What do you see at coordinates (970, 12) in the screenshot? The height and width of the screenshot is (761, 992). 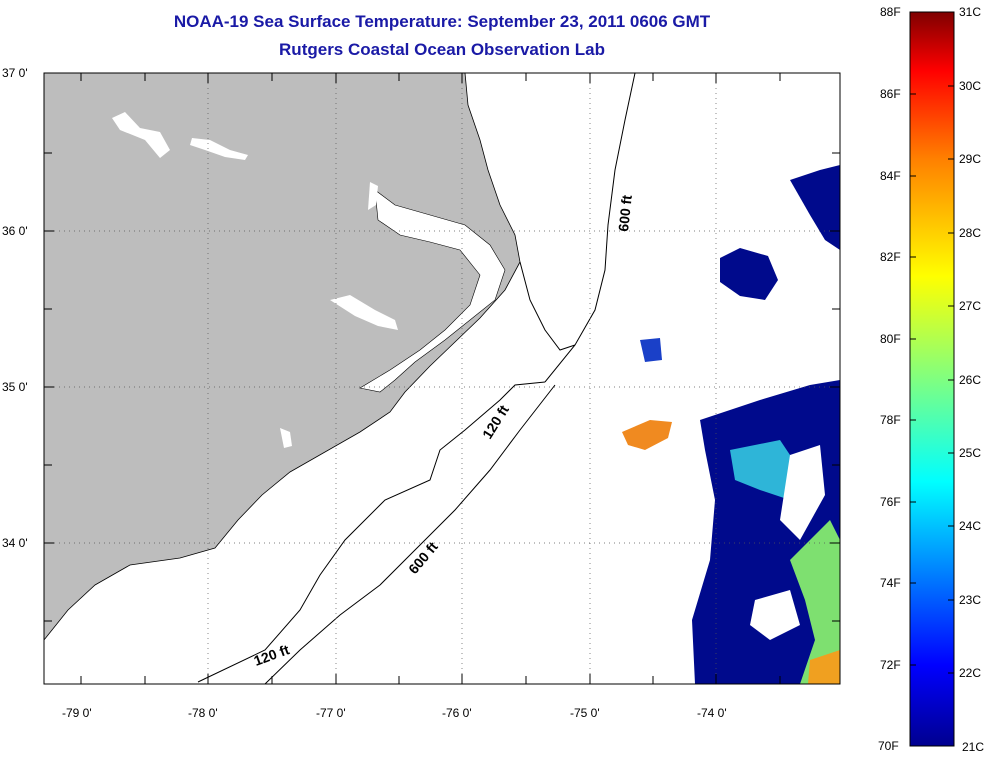 I see `colorbar-c-label: 31C` at bounding box center [970, 12].